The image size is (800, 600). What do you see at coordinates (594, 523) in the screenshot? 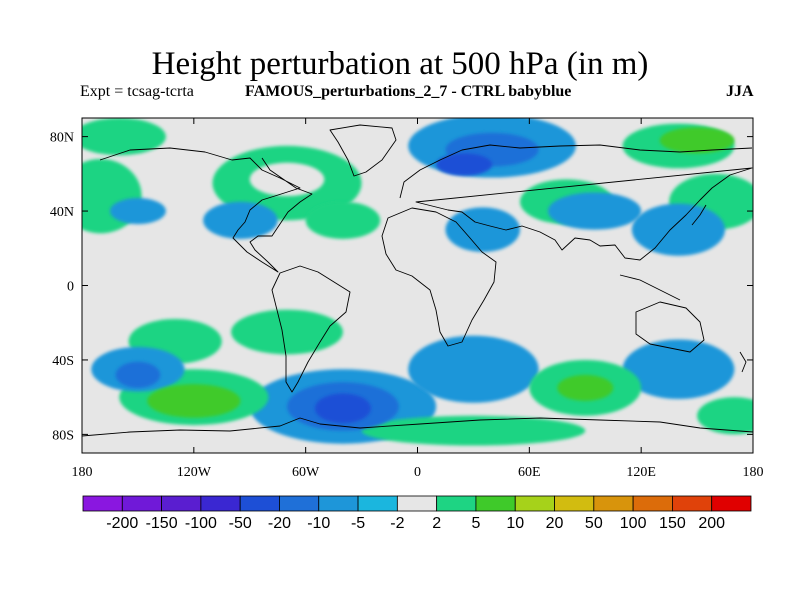
I see `colorbar-label: 50` at bounding box center [594, 523].